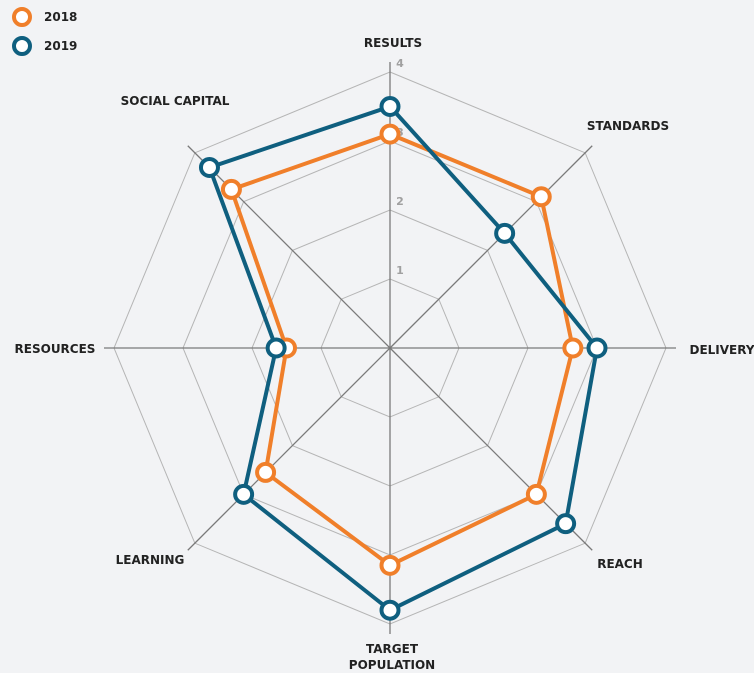 The height and width of the screenshot is (673, 754). What do you see at coordinates (175, 101) in the screenshot?
I see `axis-label: SOCIAL CAPITAL` at bounding box center [175, 101].